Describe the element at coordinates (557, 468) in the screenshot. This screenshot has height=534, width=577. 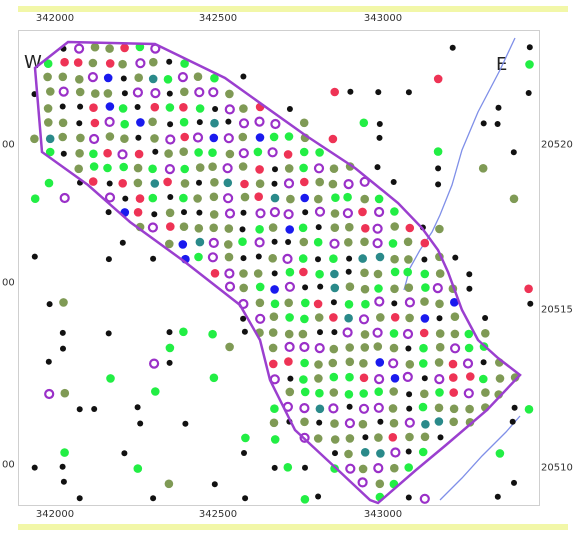
I see `y-tick-label-right: 20510` at that location.